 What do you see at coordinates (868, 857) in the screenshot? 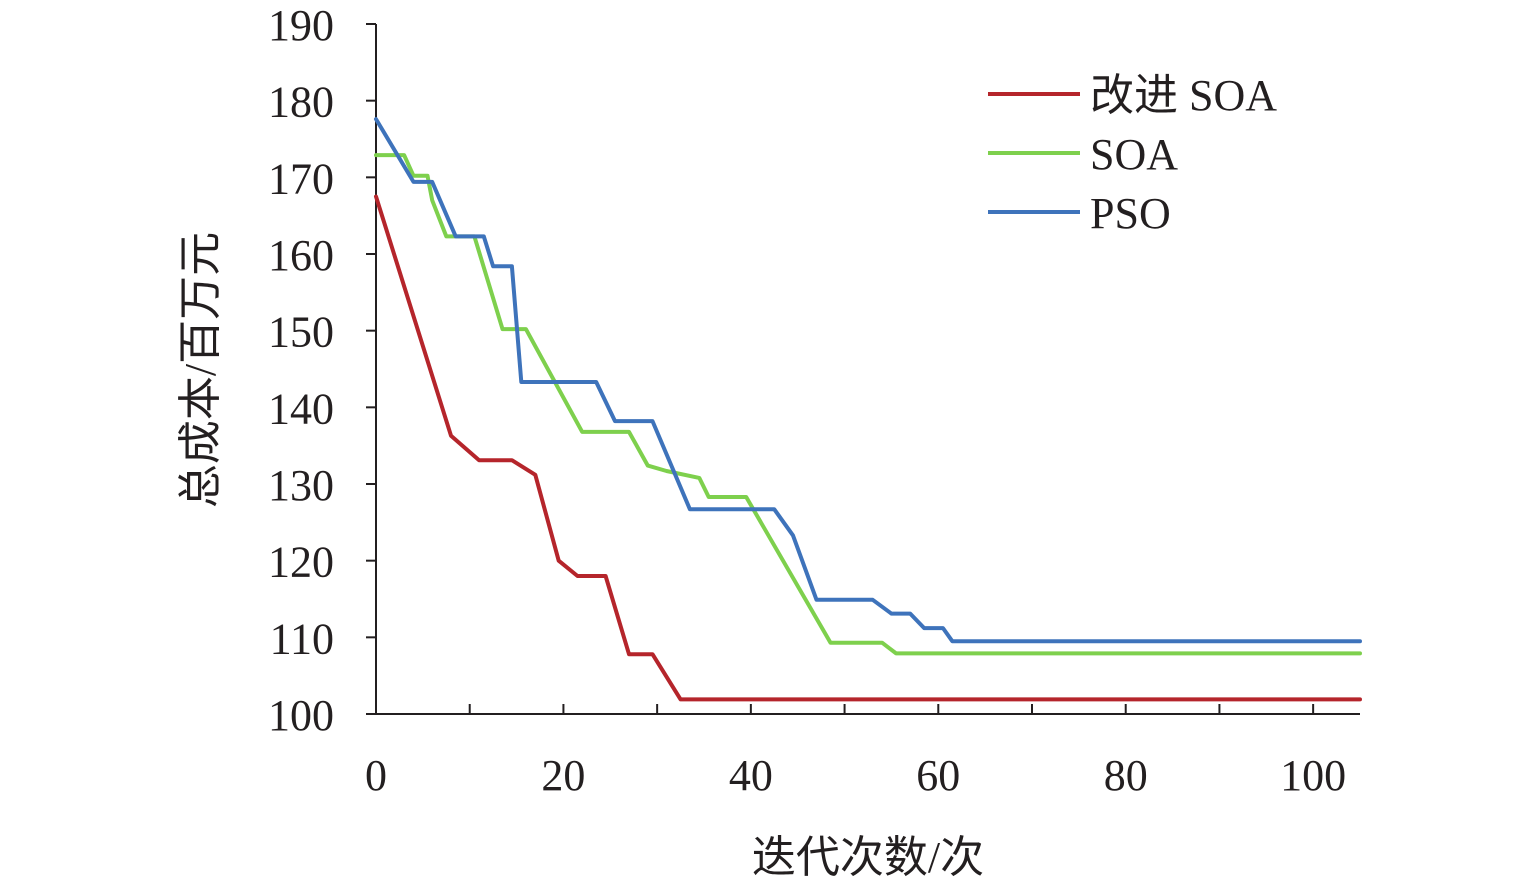
I see `x-axis-title: 迭代次数/次` at bounding box center [868, 857].